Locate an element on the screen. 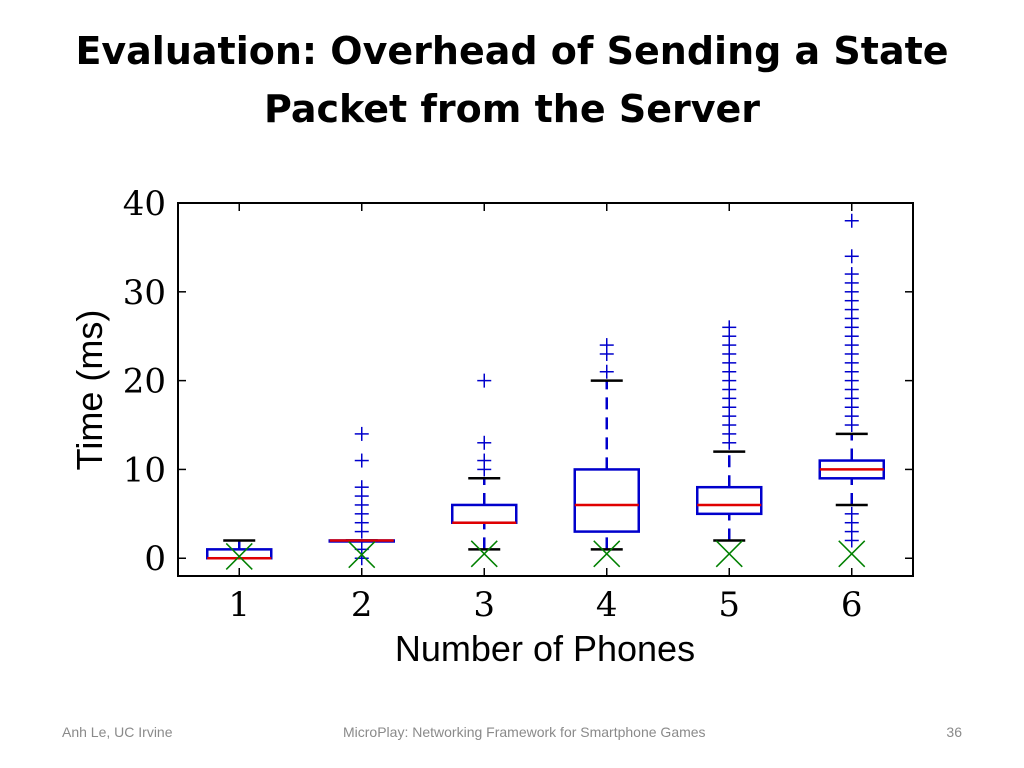  y-tick-label: 40 is located at coordinates (144, 204).